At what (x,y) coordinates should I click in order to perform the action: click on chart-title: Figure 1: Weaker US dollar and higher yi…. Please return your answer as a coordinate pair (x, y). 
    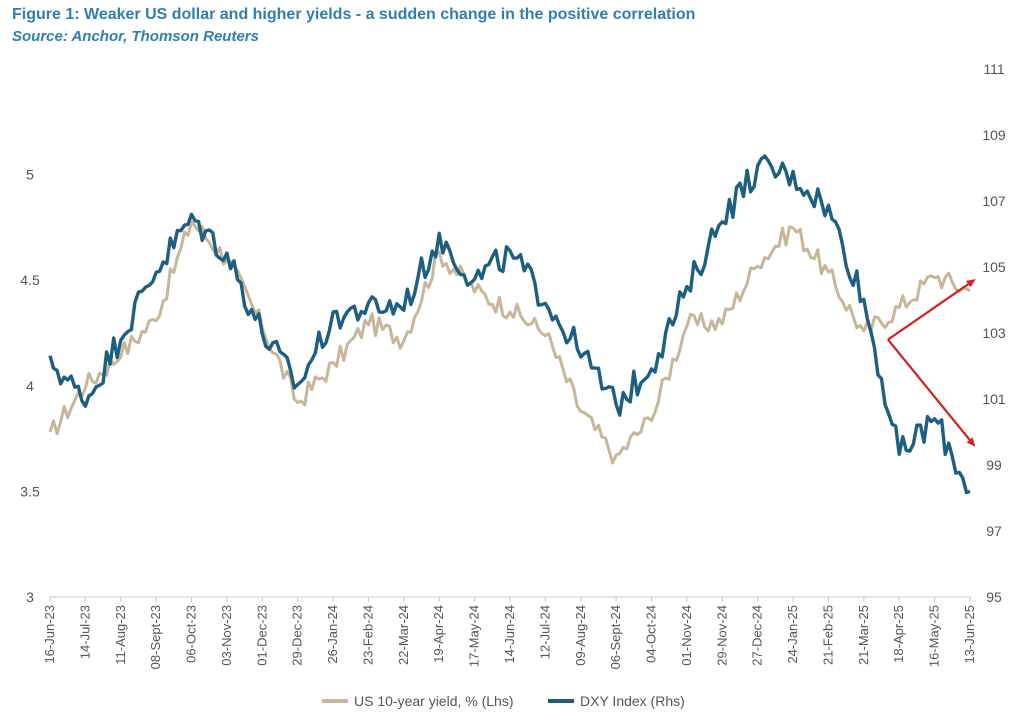
    Looking at the image, I should click on (354, 14).